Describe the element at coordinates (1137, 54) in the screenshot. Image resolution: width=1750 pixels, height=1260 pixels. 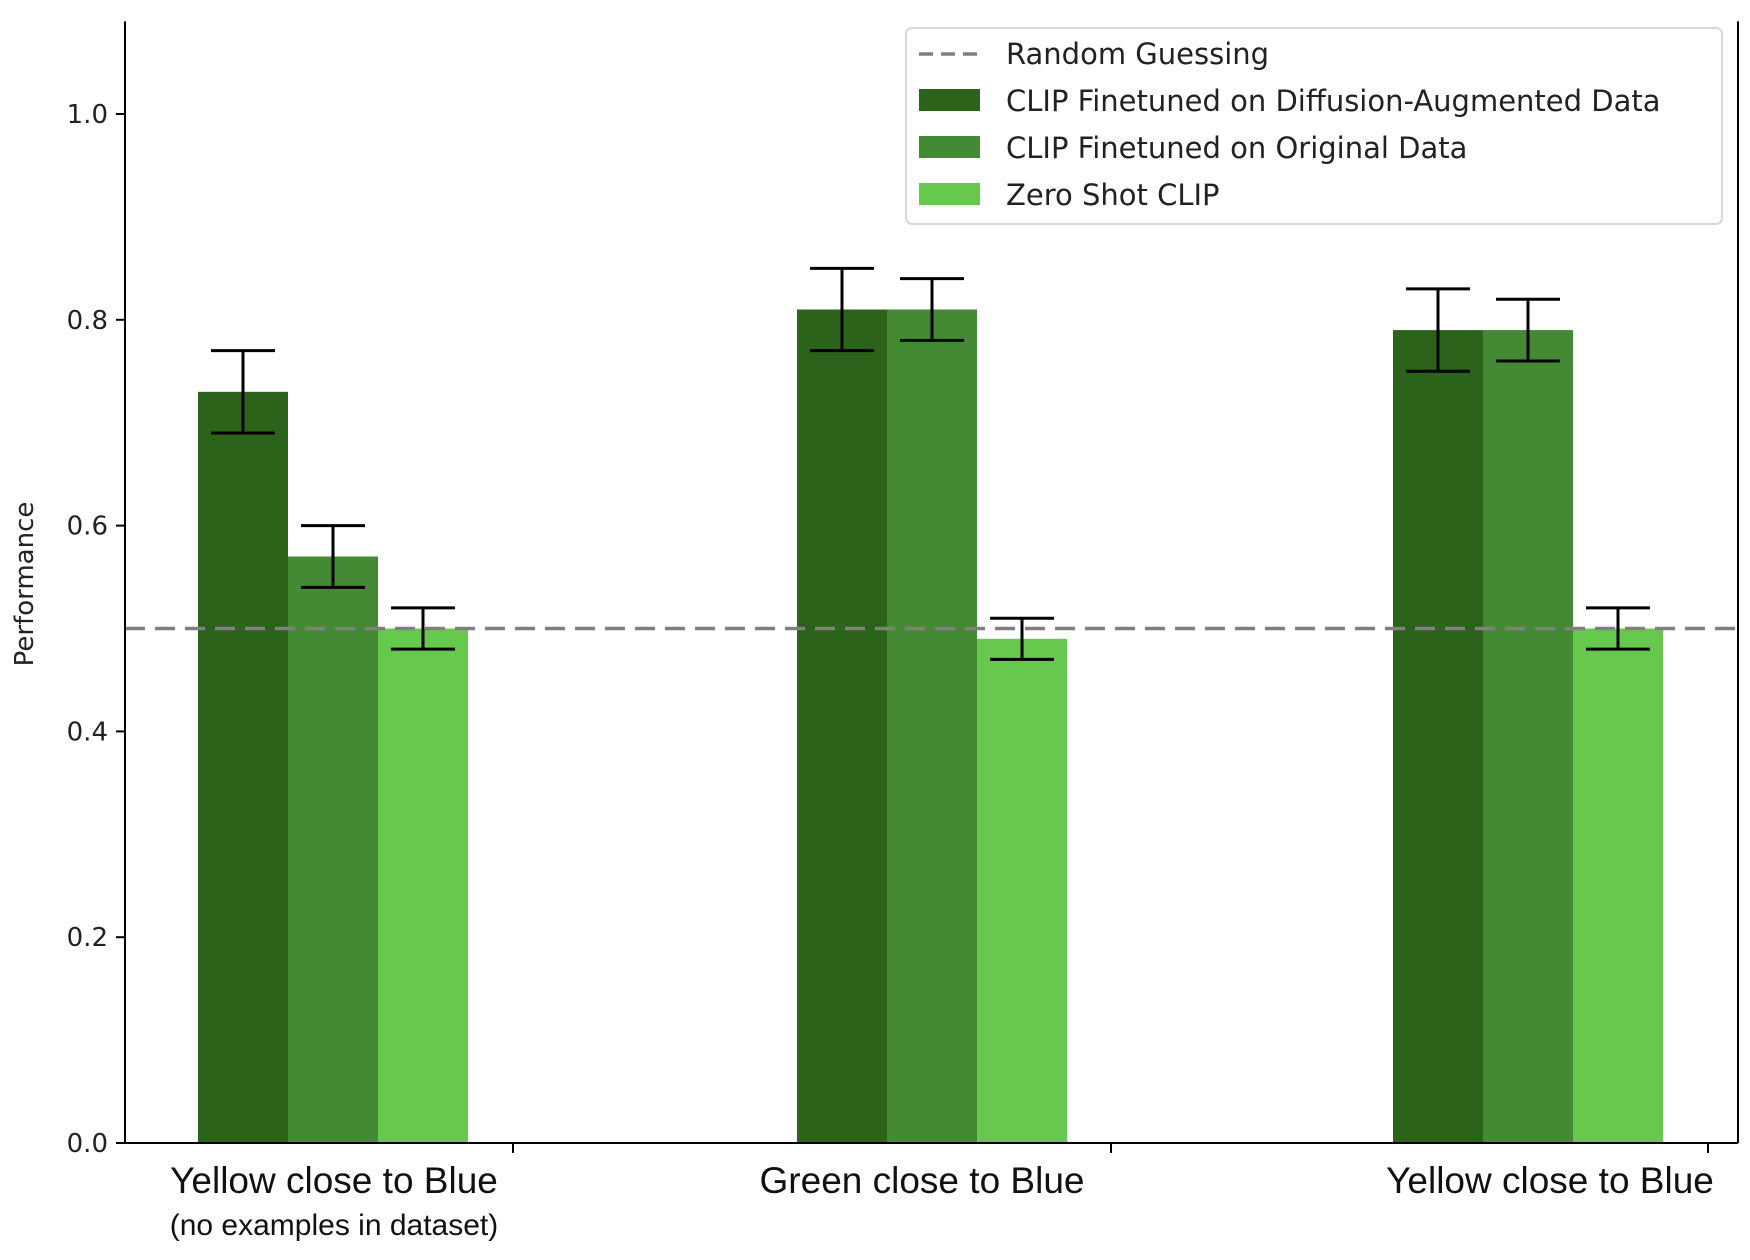
I see `legend-label: Random Guessing` at that location.